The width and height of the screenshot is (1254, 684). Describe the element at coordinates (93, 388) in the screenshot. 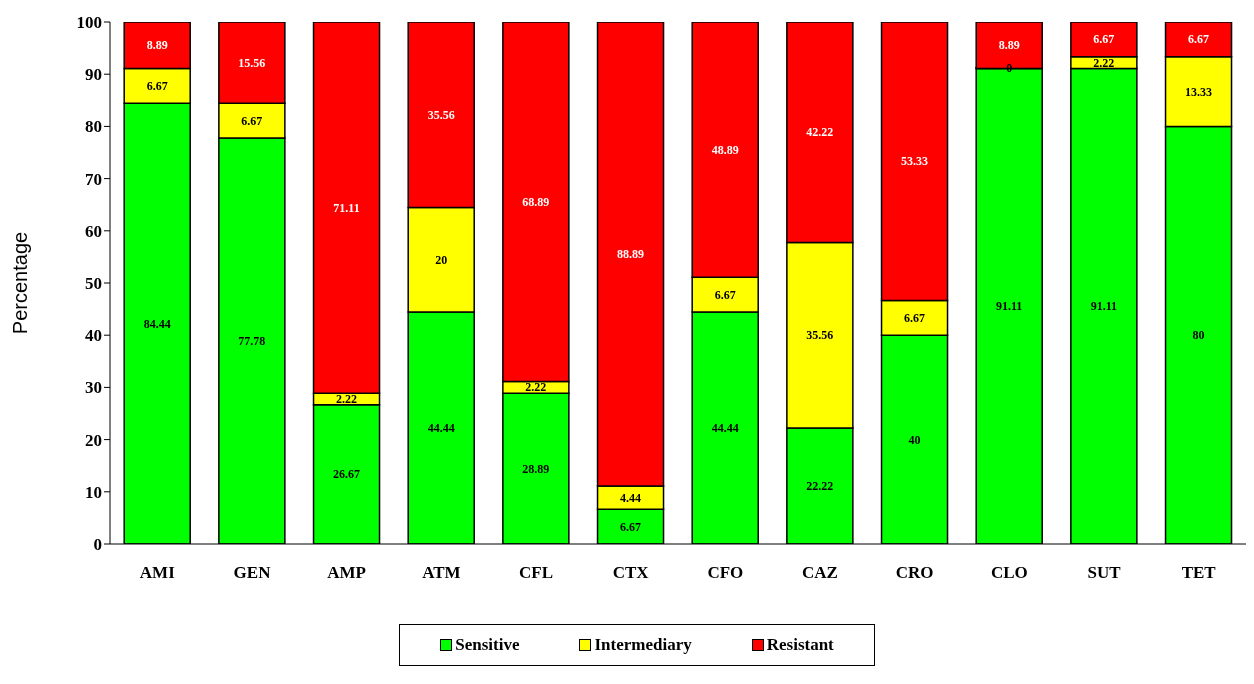

I see `y-tick-label: 30` at that location.